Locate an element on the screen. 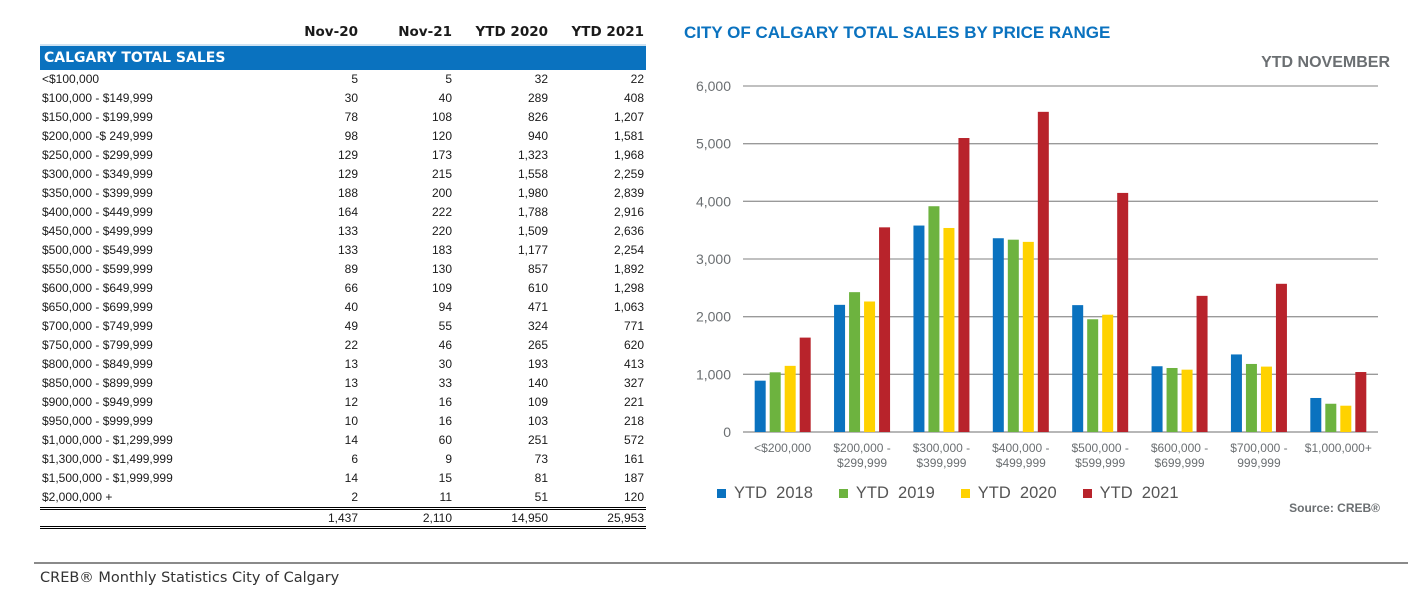 This screenshot has height=589, width=1408. cell-ytd-2020: 1,509 is located at coordinates (532, 231).